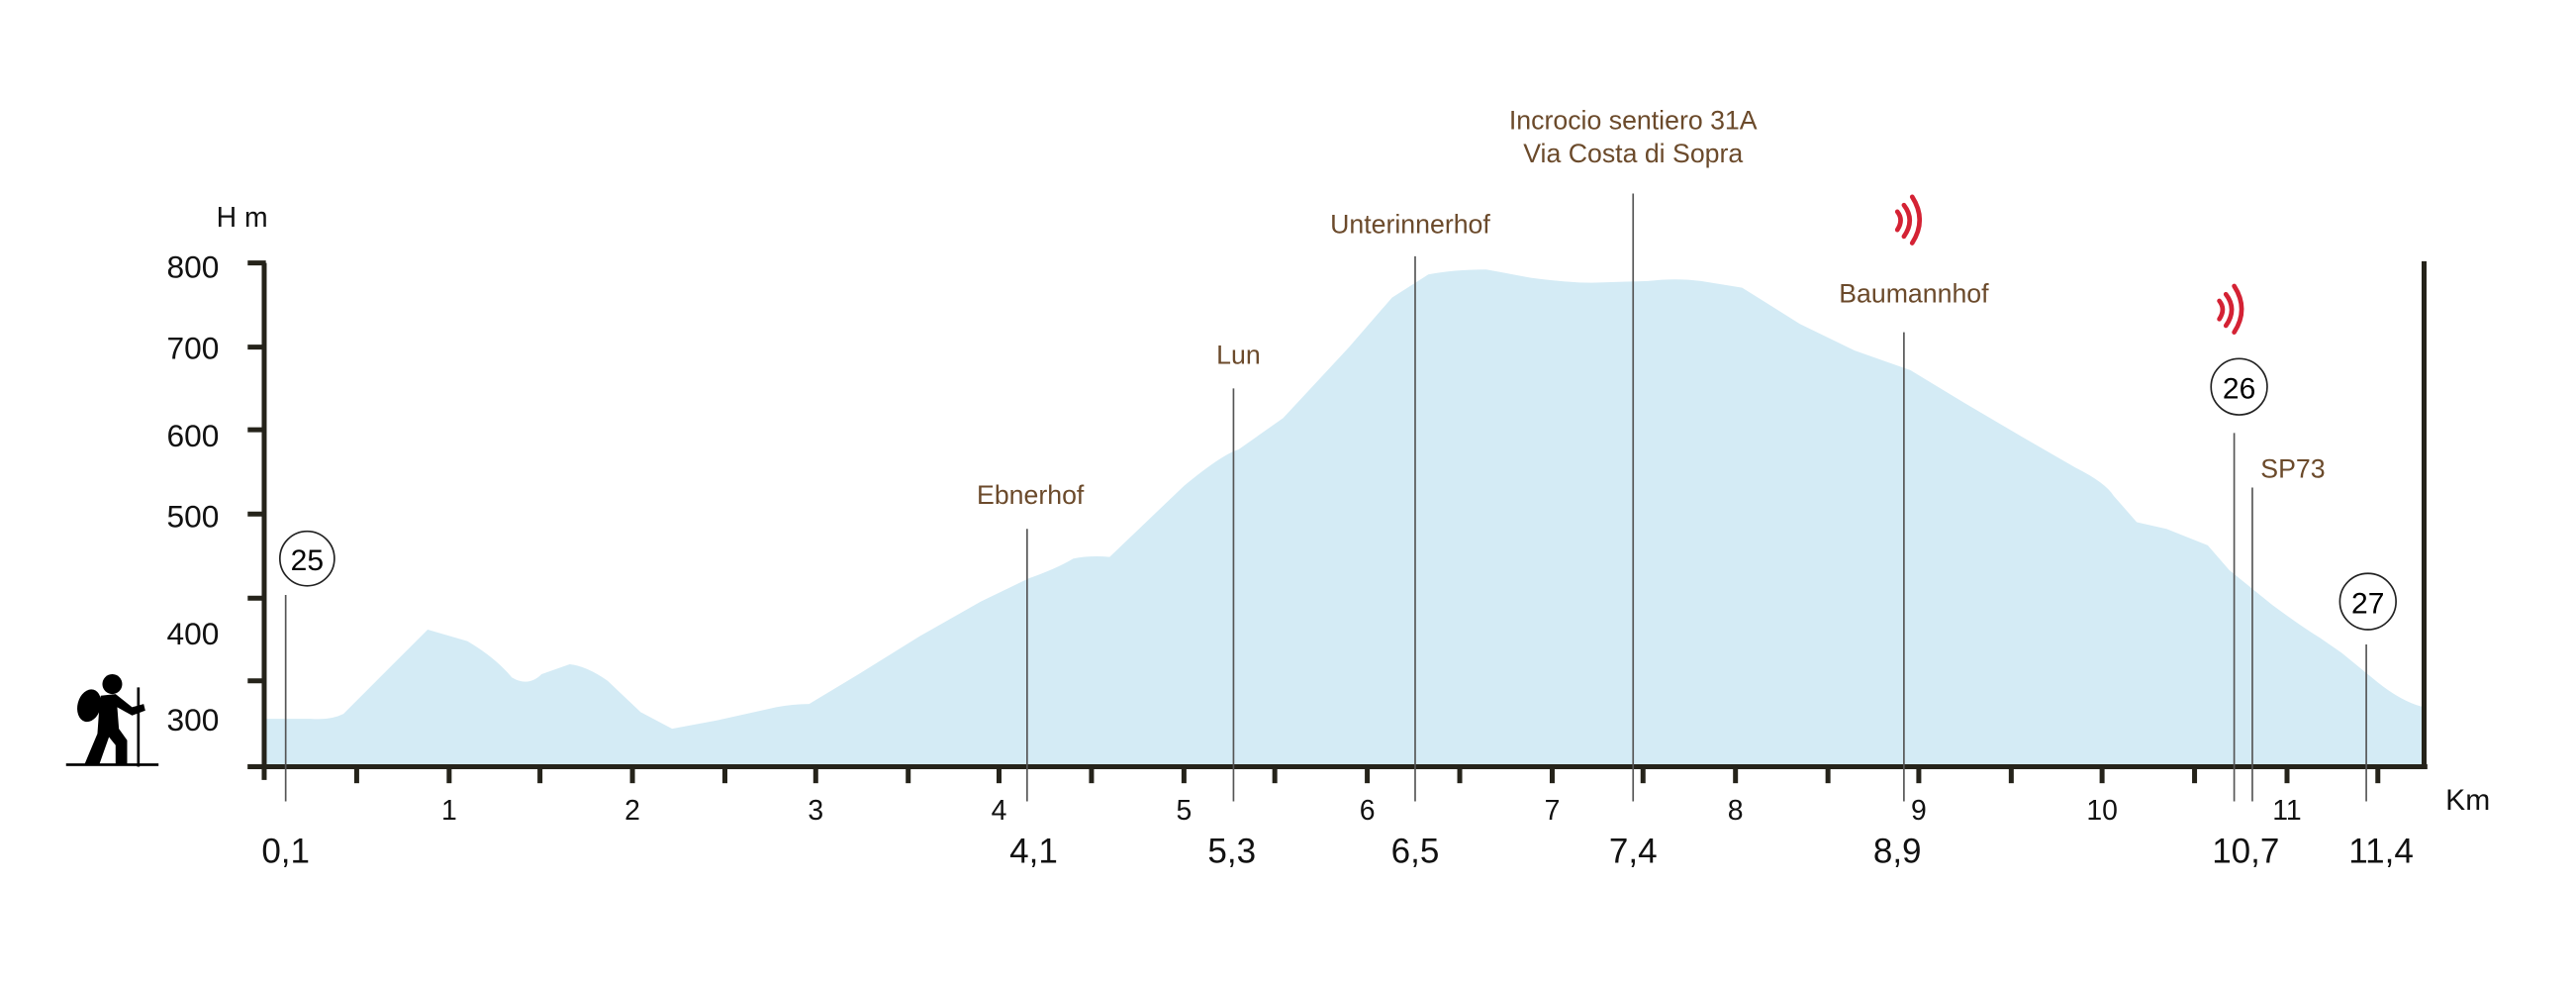  Describe the element at coordinates (632, 811) in the screenshot. I see `svg-text: 2` at that location.